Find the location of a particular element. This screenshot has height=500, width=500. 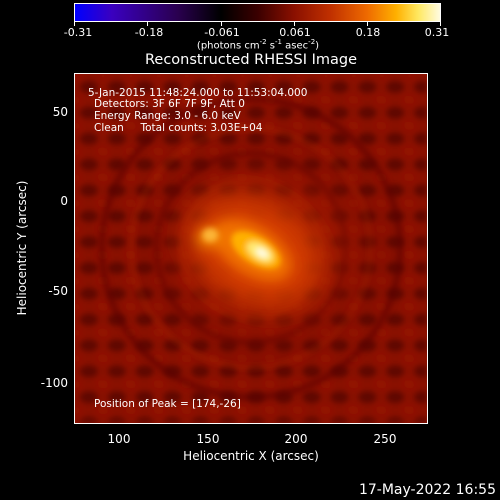

method-annotation: Clean Total counts: 3.03E+04 is located at coordinates (178, 128).